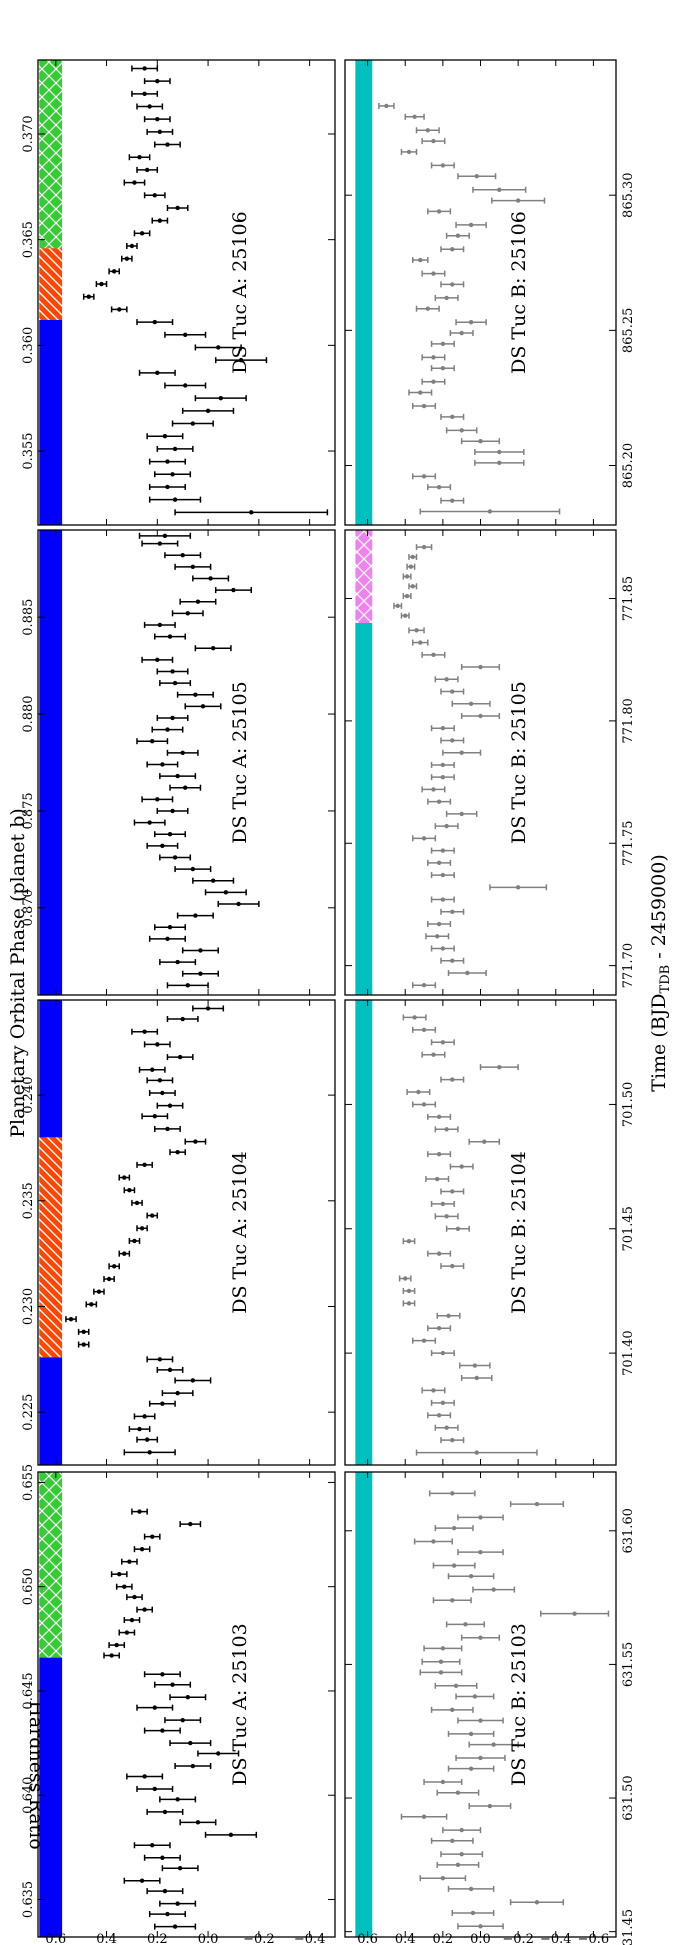 Image resolution: width=681 pixels, height=1945 pixels. Describe the element at coordinates (556, 1938) in the screenshot. I see `y-tick-label: −0.4` at that location.